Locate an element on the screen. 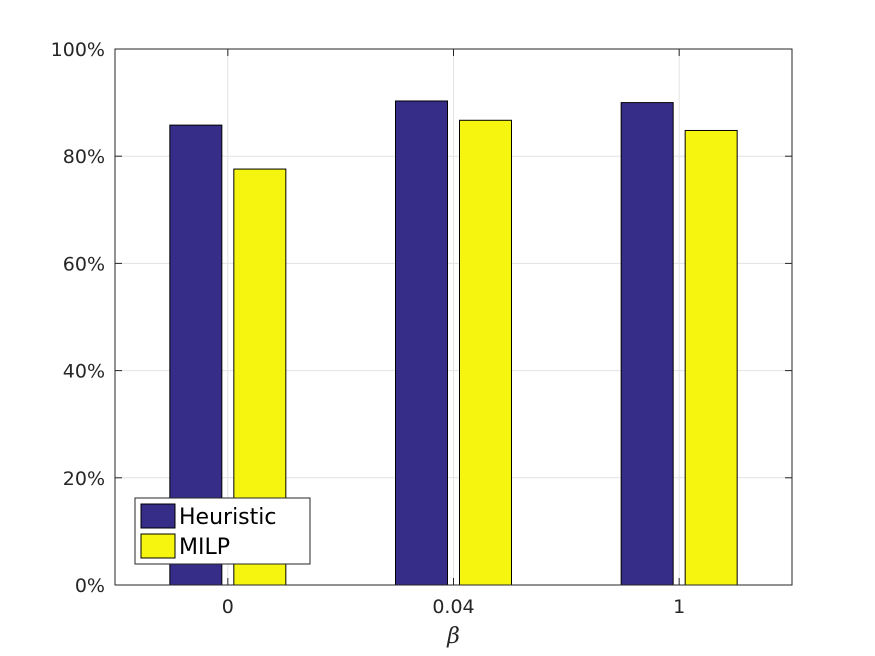 The height and width of the screenshot is (656, 875). legend: Heuristic MILP is located at coordinates (222, 531).